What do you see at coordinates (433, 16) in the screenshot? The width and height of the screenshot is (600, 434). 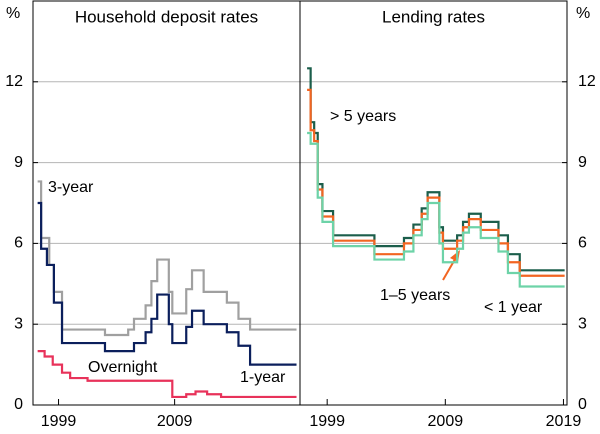 I see `panel-title: Lending rates` at bounding box center [433, 16].